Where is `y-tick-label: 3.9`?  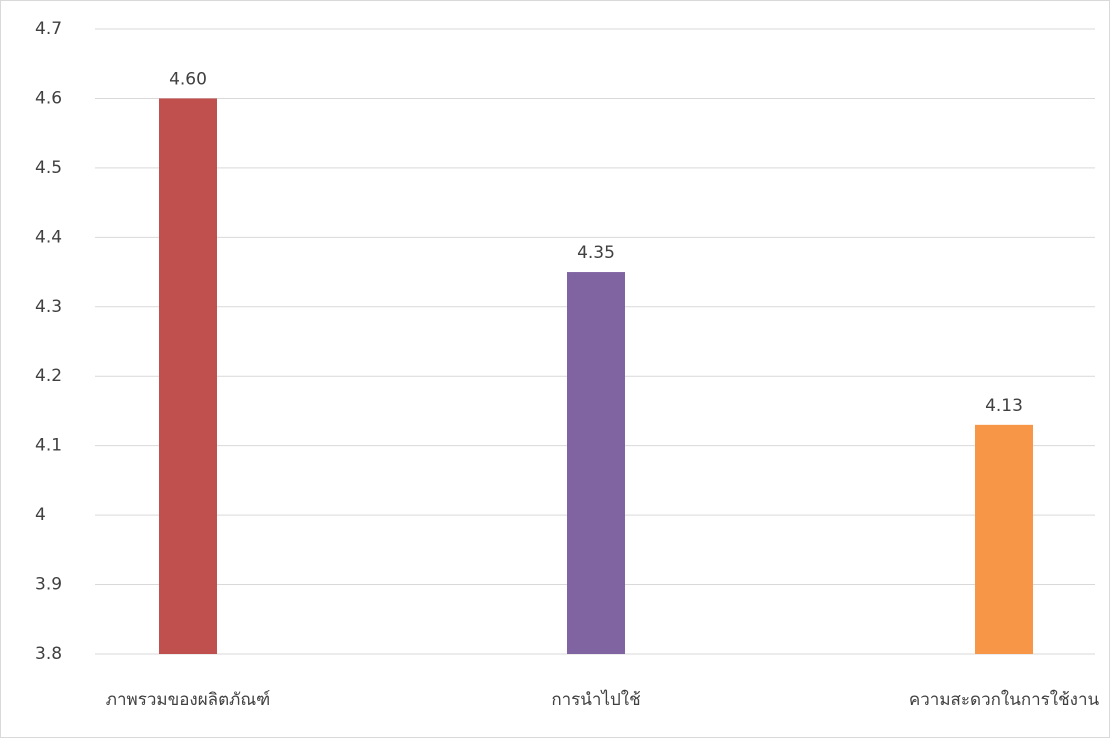
y-tick-label: 3.9 is located at coordinates (48, 585).